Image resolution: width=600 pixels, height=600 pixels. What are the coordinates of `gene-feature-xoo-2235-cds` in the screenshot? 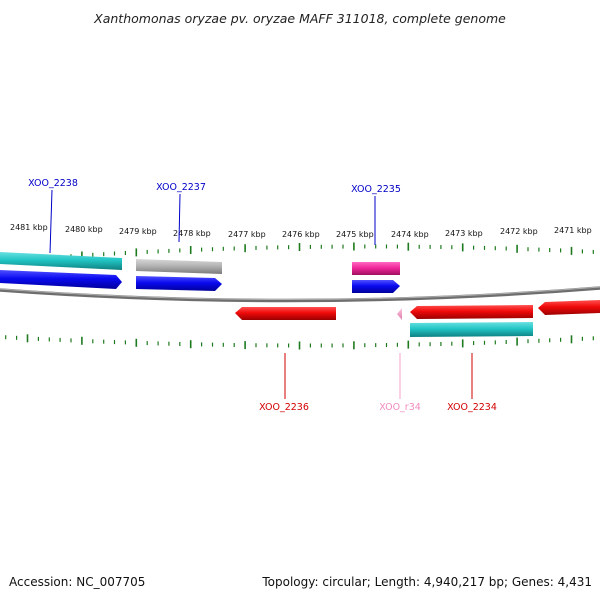 It's located at (376, 286).